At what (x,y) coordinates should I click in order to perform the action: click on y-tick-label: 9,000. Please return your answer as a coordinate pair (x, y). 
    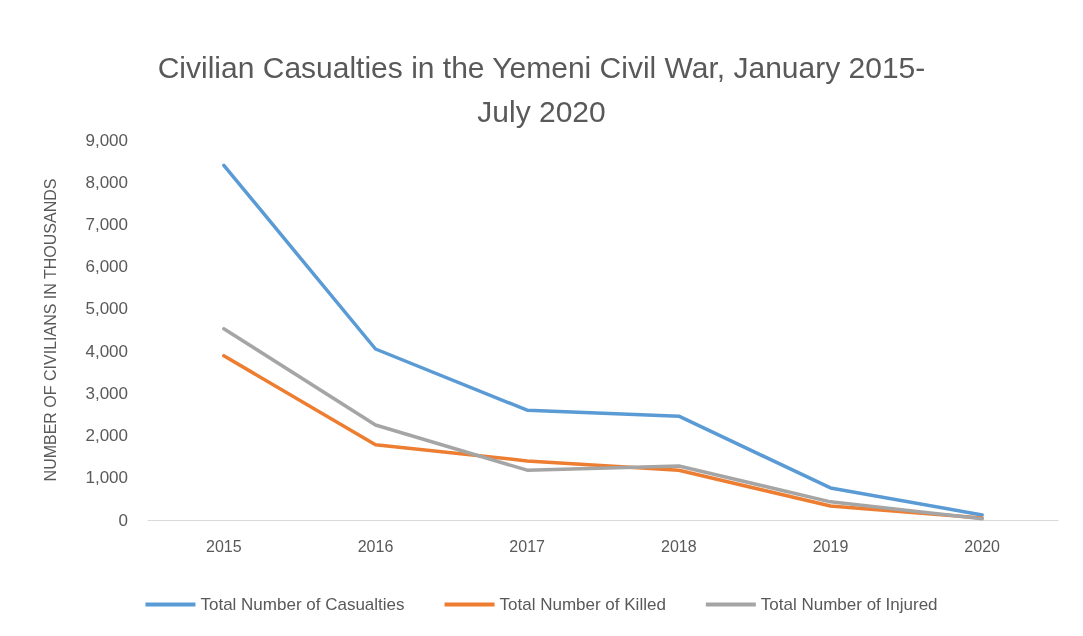
    Looking at the image, I should click on (106, 140).